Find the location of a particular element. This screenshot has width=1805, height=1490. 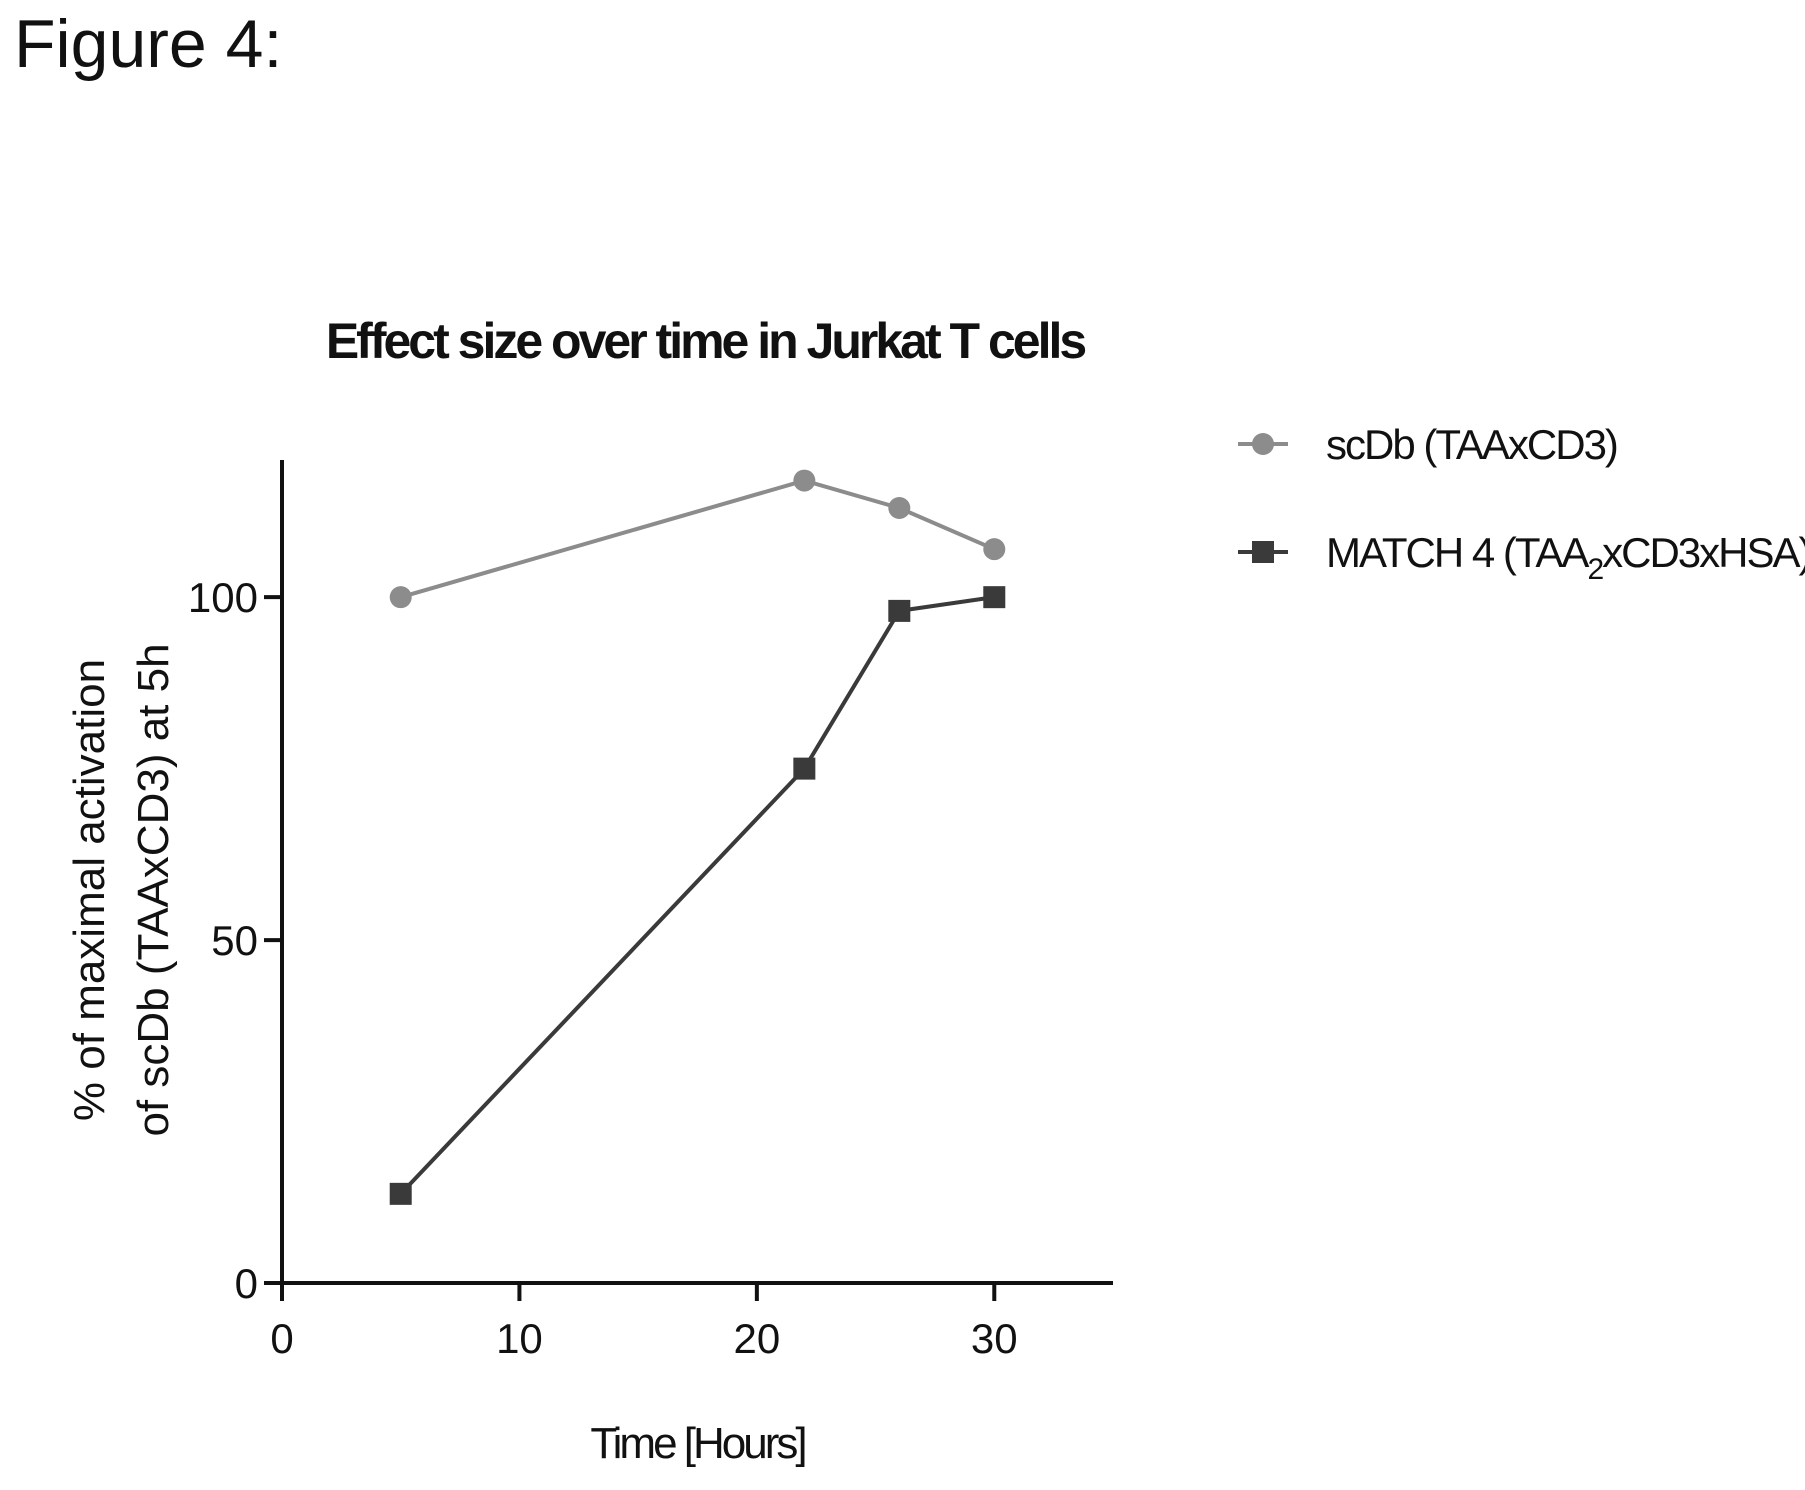

x-tick-label: 30 is located at coordinates (994, 1338).